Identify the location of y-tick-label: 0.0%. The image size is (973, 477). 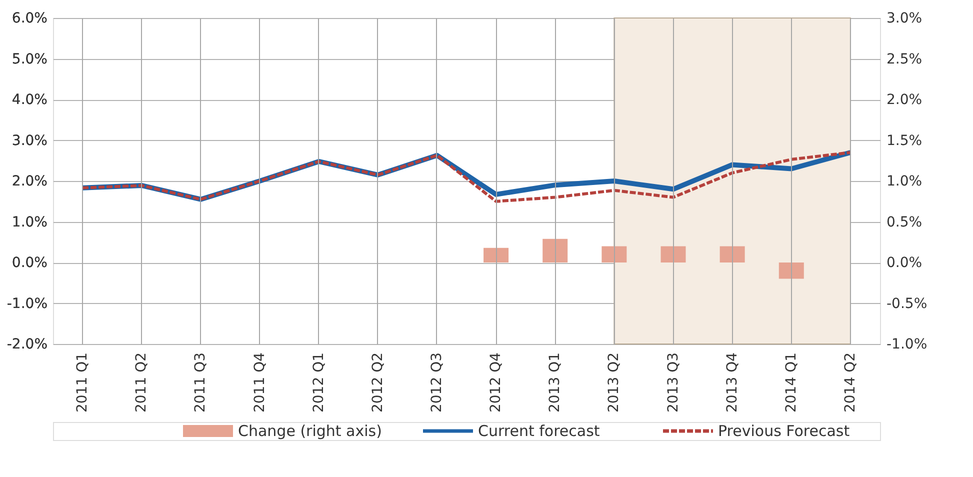
(30, 263).